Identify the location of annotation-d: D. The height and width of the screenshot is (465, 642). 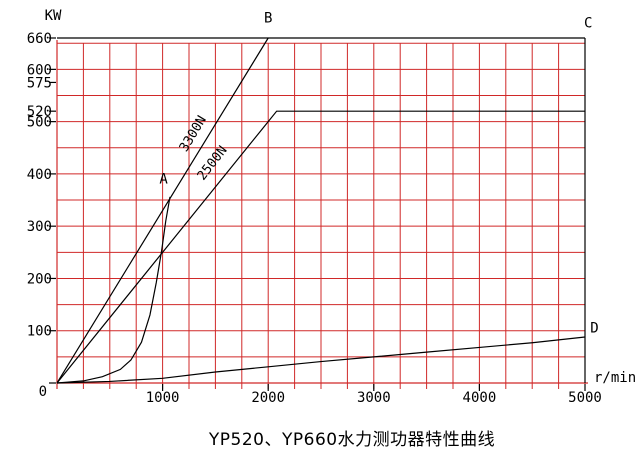
(594, 328).